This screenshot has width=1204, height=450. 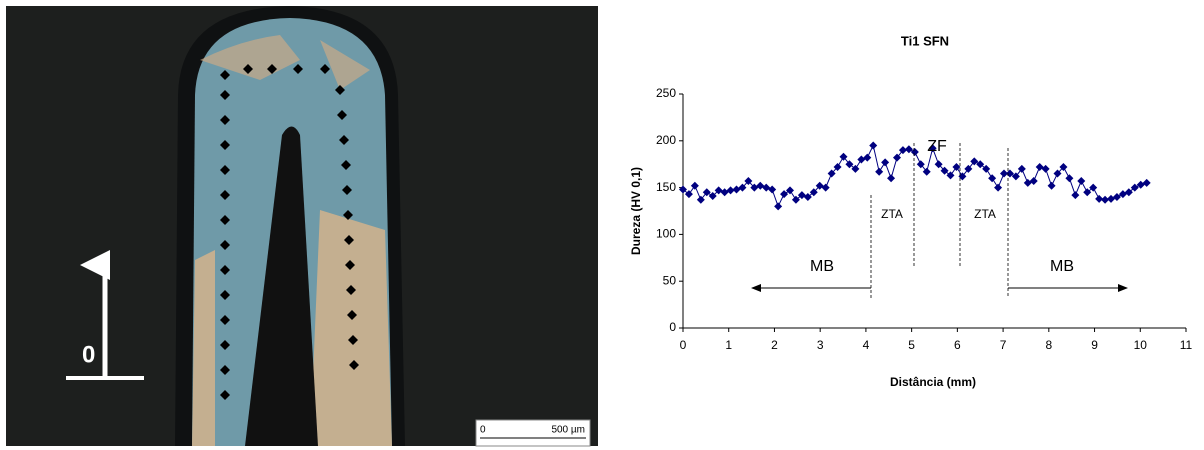 I want to click on annotation: ZF, so click(x=937, y=146).